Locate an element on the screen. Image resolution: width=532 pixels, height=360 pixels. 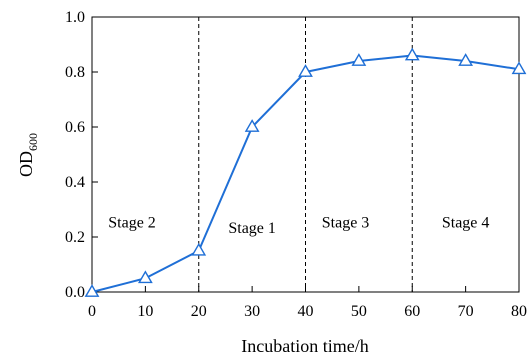
x-tick-label: 40 is located at coordinates (306, 311).